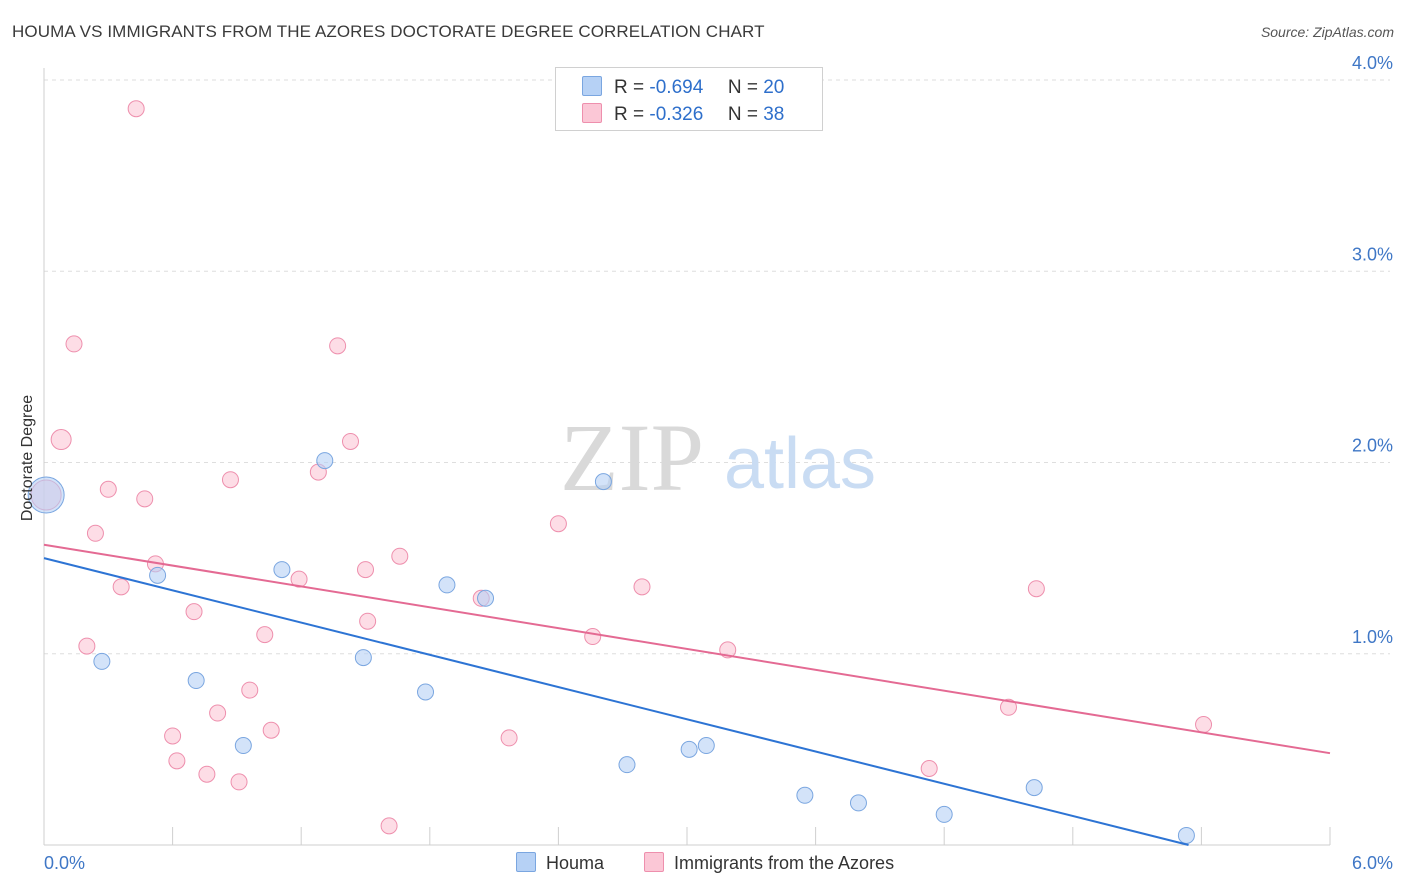 Image resolution: width=1406 pixels, height=892 pixels. Describe the element at coordinates (1372, 637) in the screenshot. I see `y-tick-label: 1.0%` at that location.